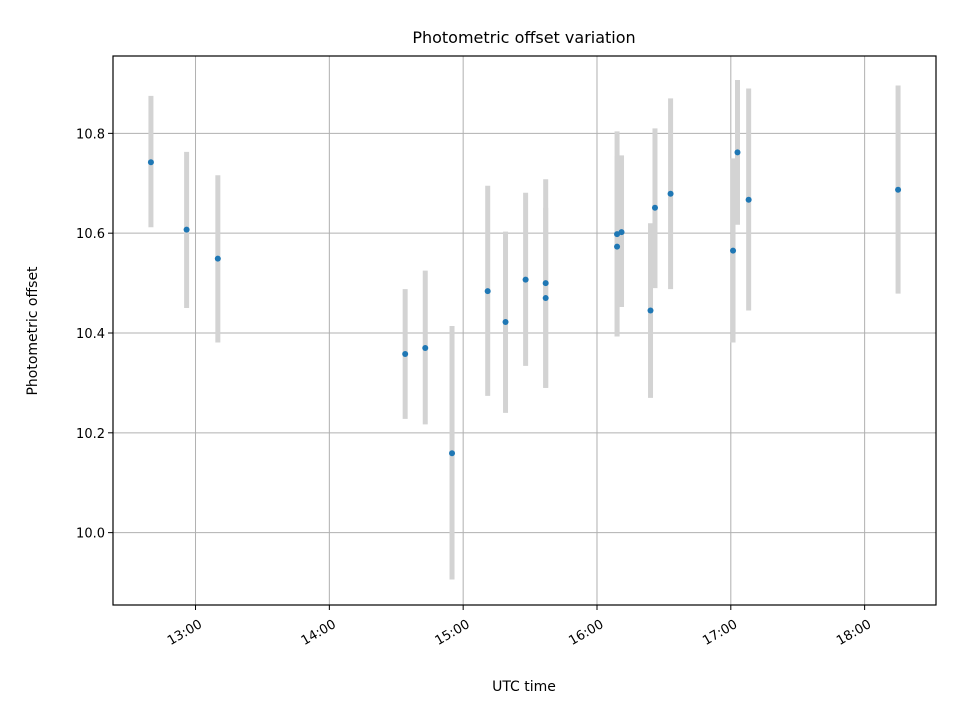  What do you see at coordinates (90, 534) in the screenshot?
I see `y-tick-label: 10.0` at bounding box center [90, 534].